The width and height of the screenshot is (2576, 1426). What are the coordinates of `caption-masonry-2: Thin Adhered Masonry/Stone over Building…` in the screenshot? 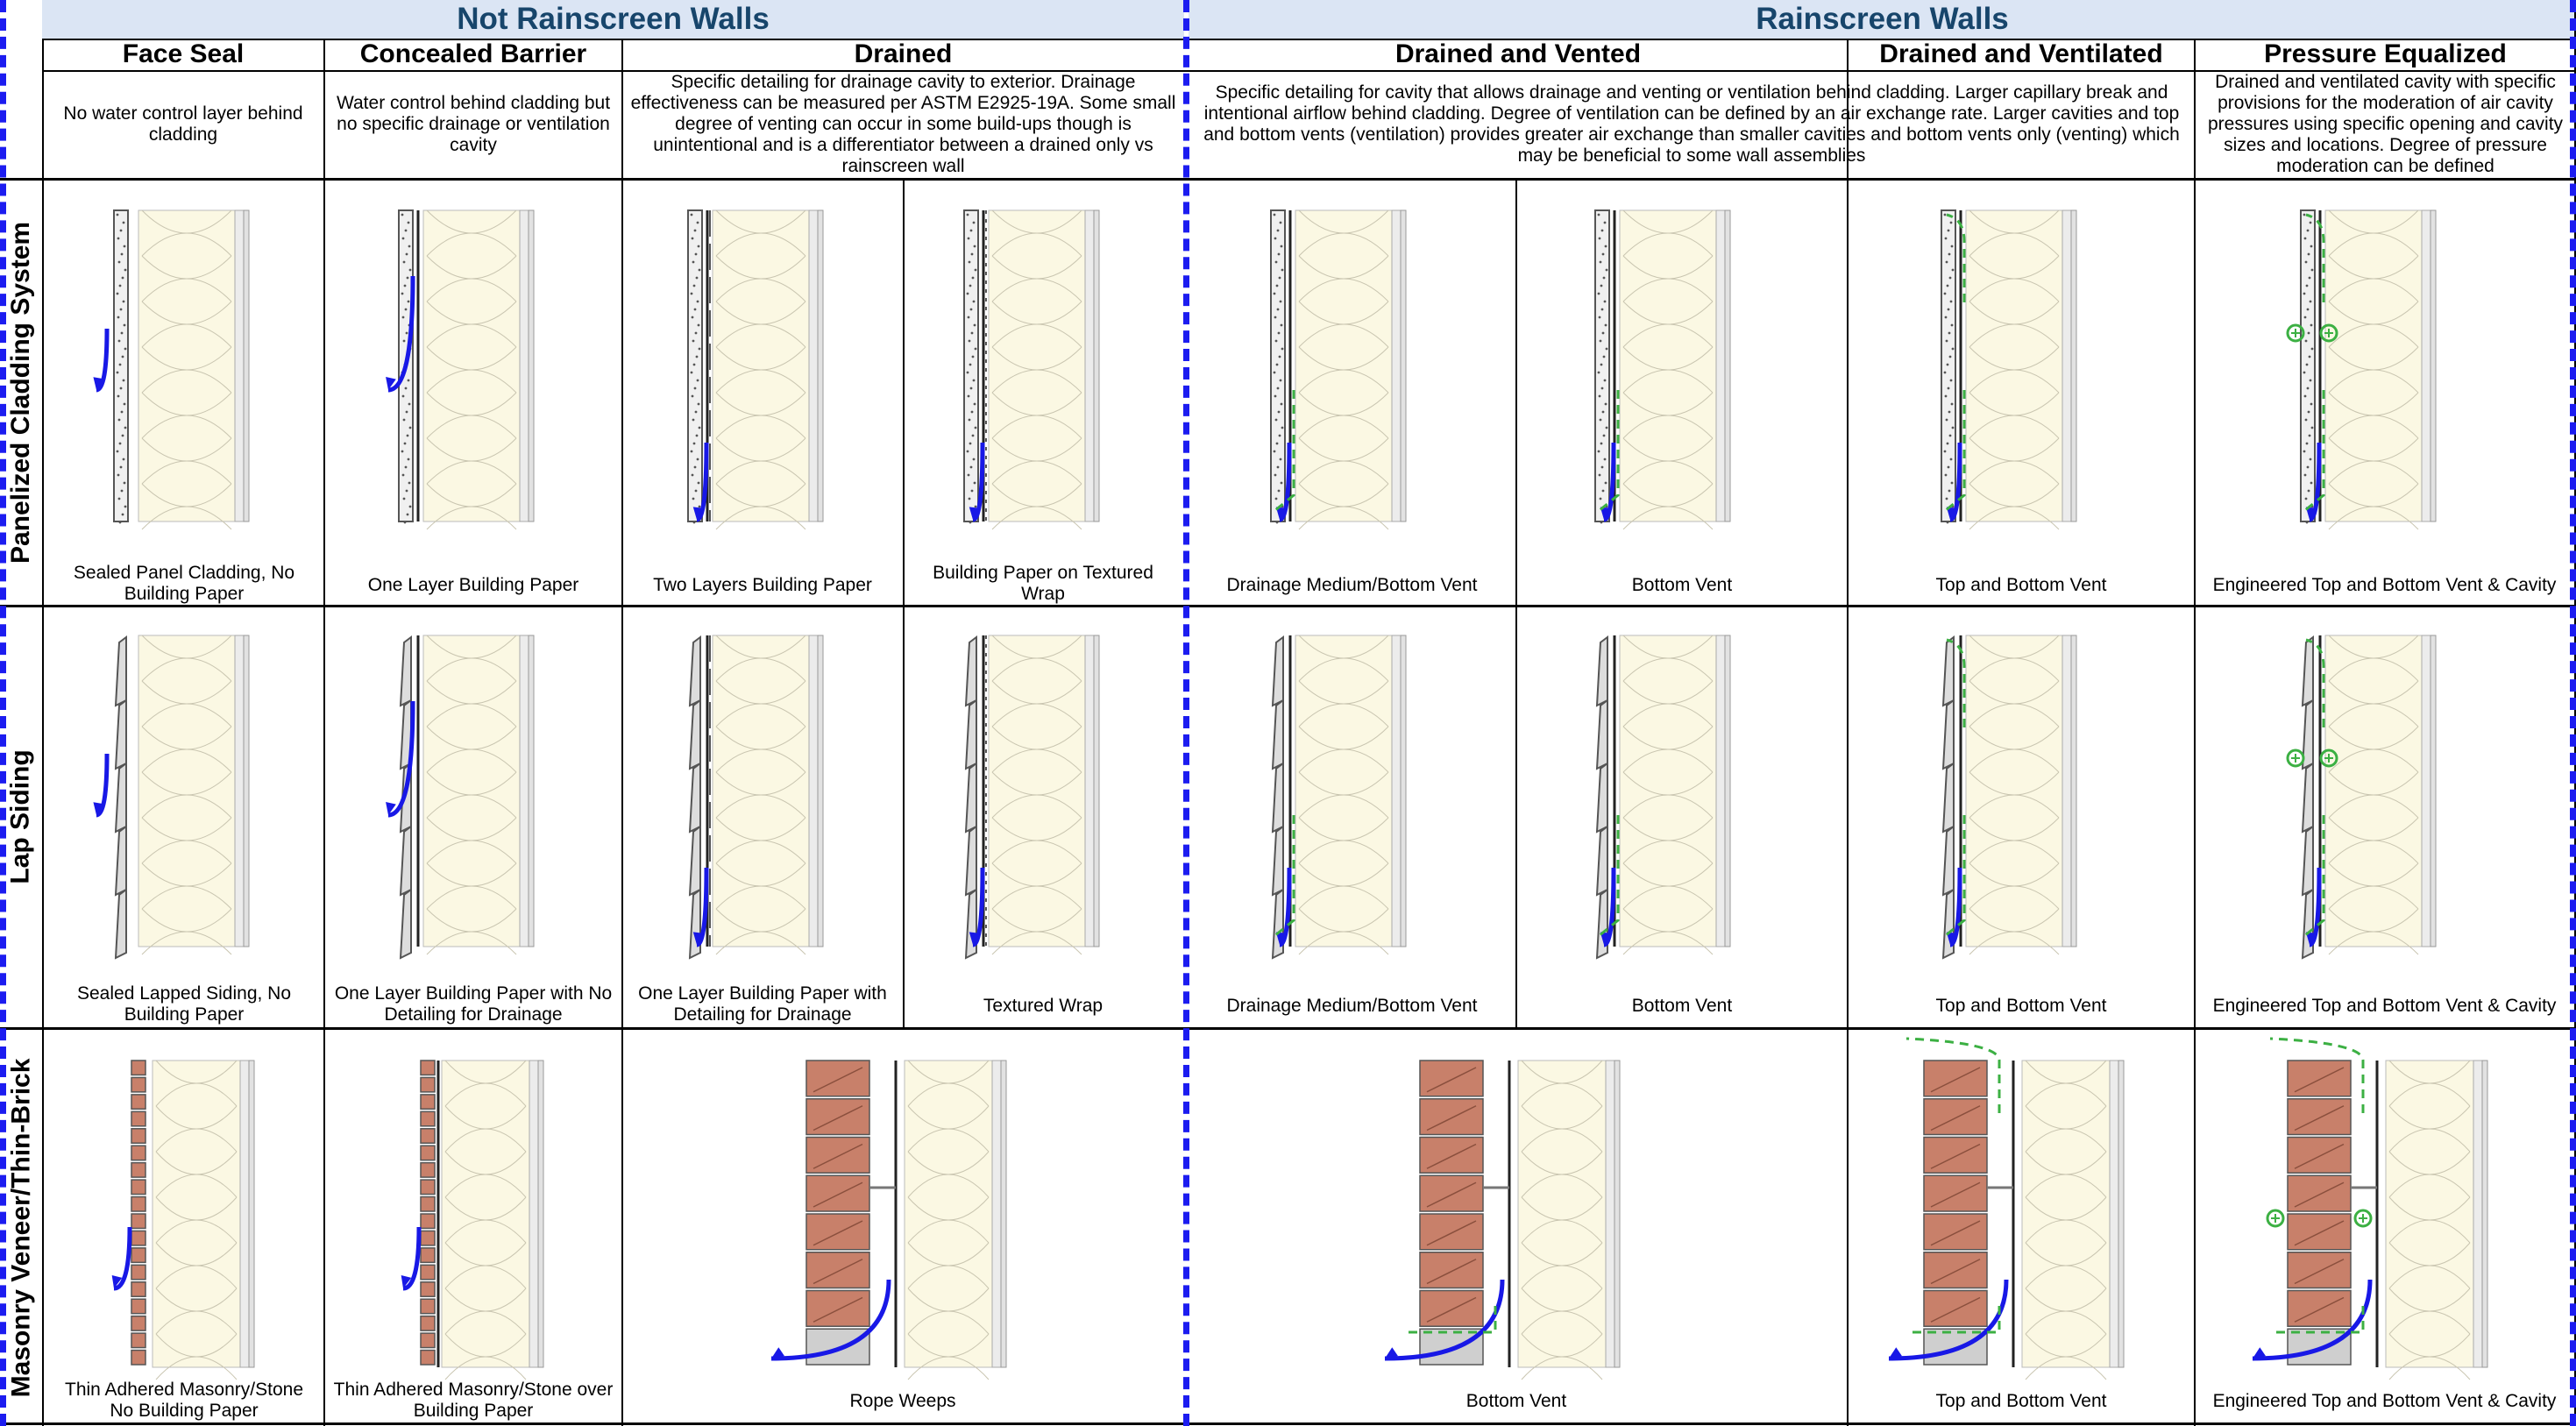 It's located at (473, 1401).